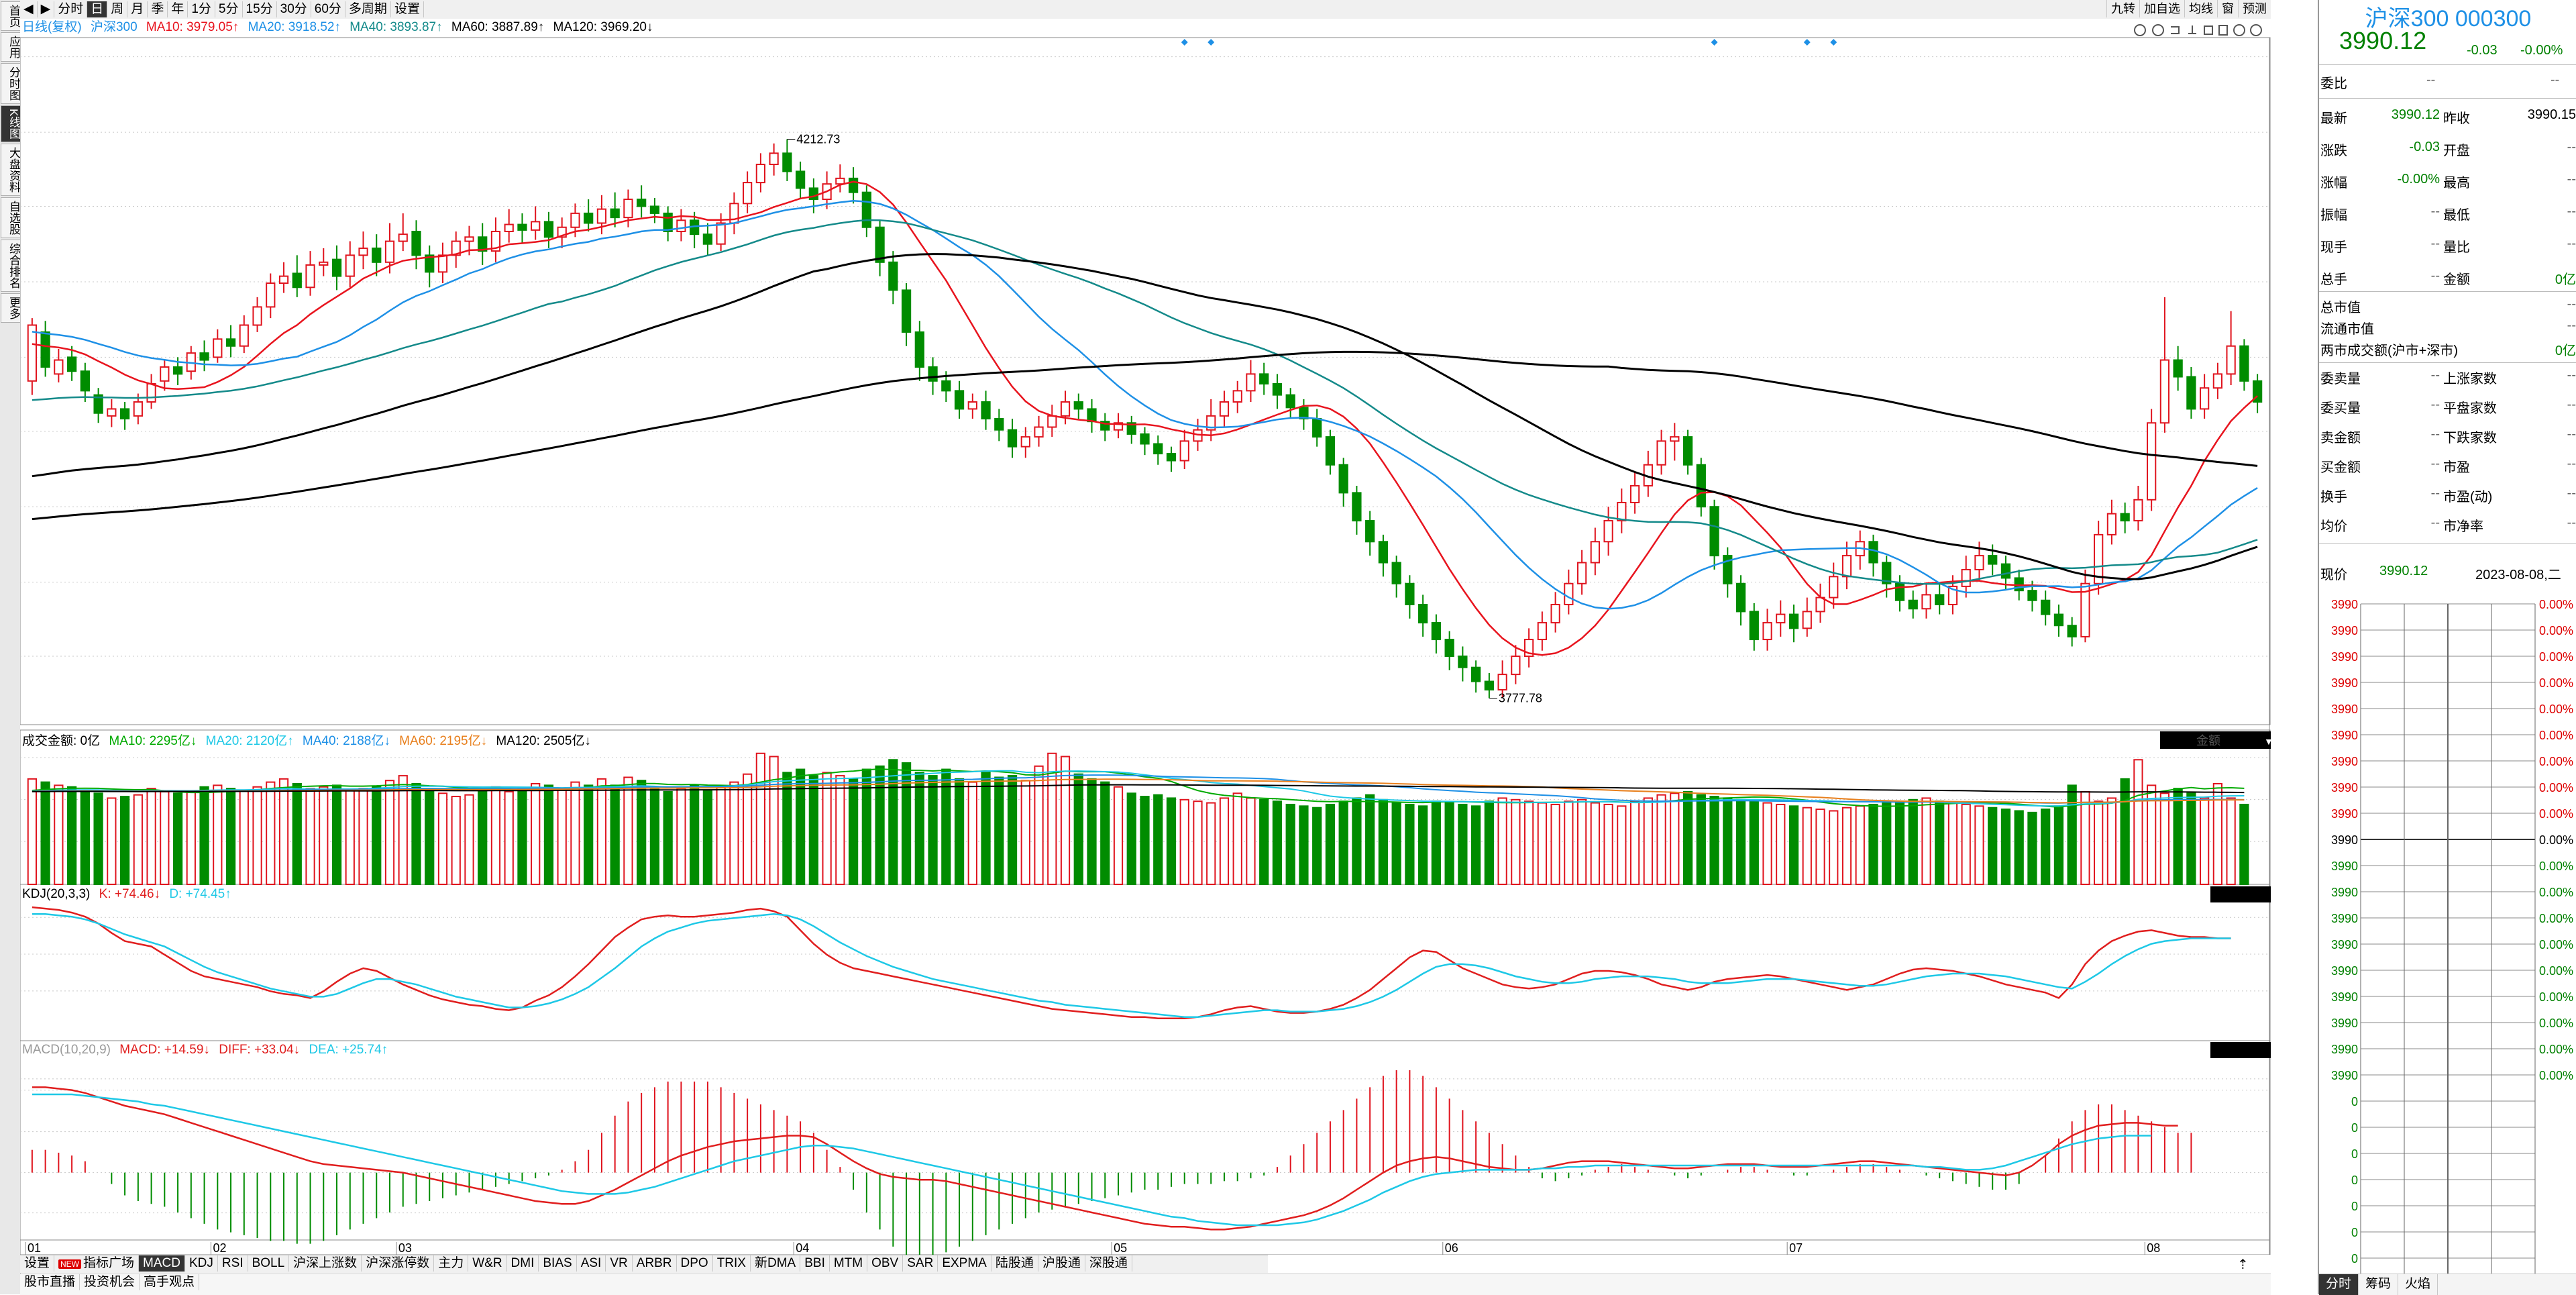 Image resolution: width=2576 pixels, height=1295 pixels. I want to click on indicator-tab-24: 沪股通, so click(1061, 1263).